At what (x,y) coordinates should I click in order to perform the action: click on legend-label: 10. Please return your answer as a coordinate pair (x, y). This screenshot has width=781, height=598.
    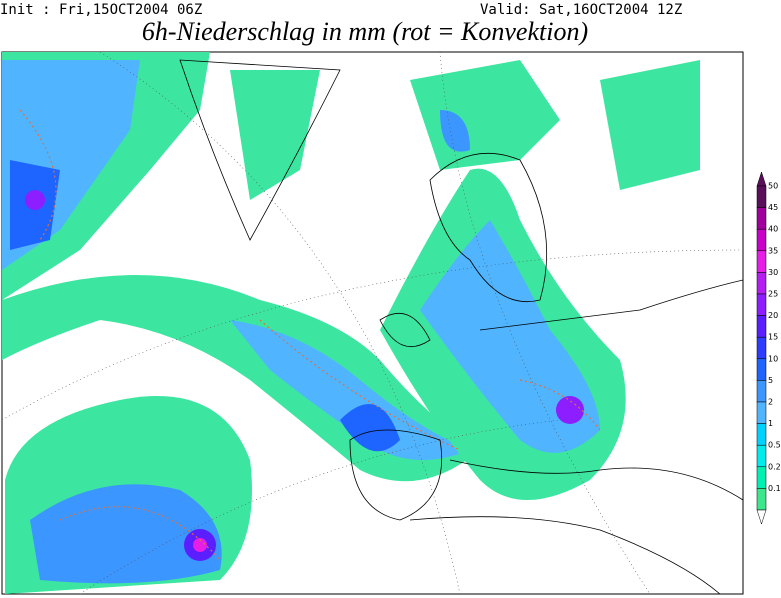
    Looking at the image, I should click on (773, 358).